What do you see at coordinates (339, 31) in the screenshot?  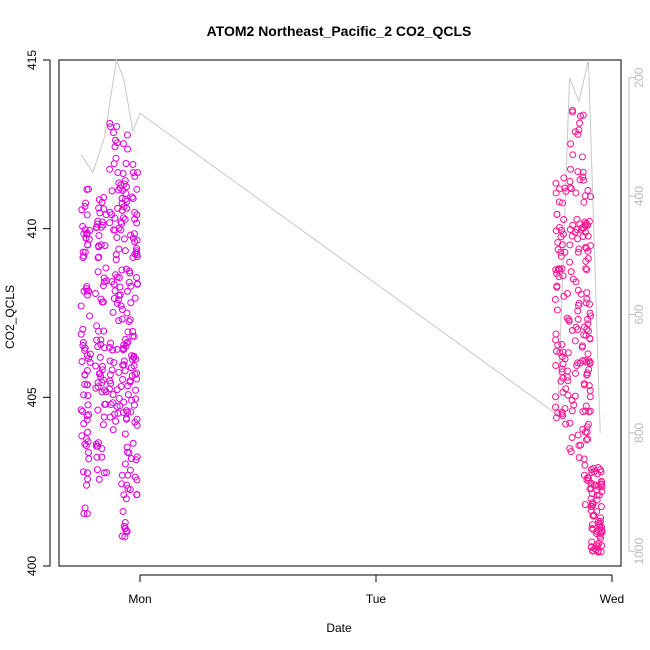 I see `chart-title: ATOM2 Northeast_Pacific_2 CO2_QCLS` at bounding box center [339, 31].